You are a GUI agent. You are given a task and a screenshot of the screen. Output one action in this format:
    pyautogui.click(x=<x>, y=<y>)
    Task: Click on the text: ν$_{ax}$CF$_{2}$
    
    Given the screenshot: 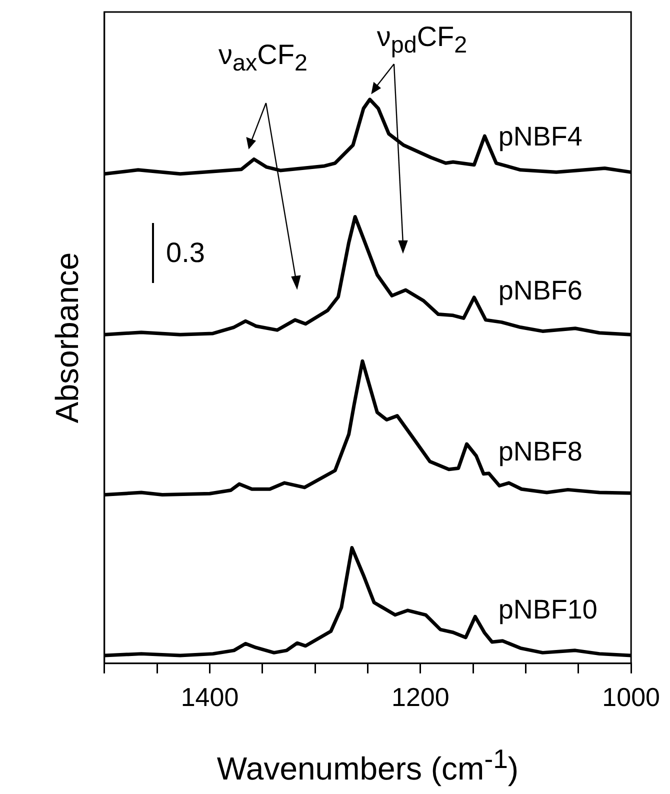 What is the action you would take?
    pyautogui.click(x=263, y=57)
    